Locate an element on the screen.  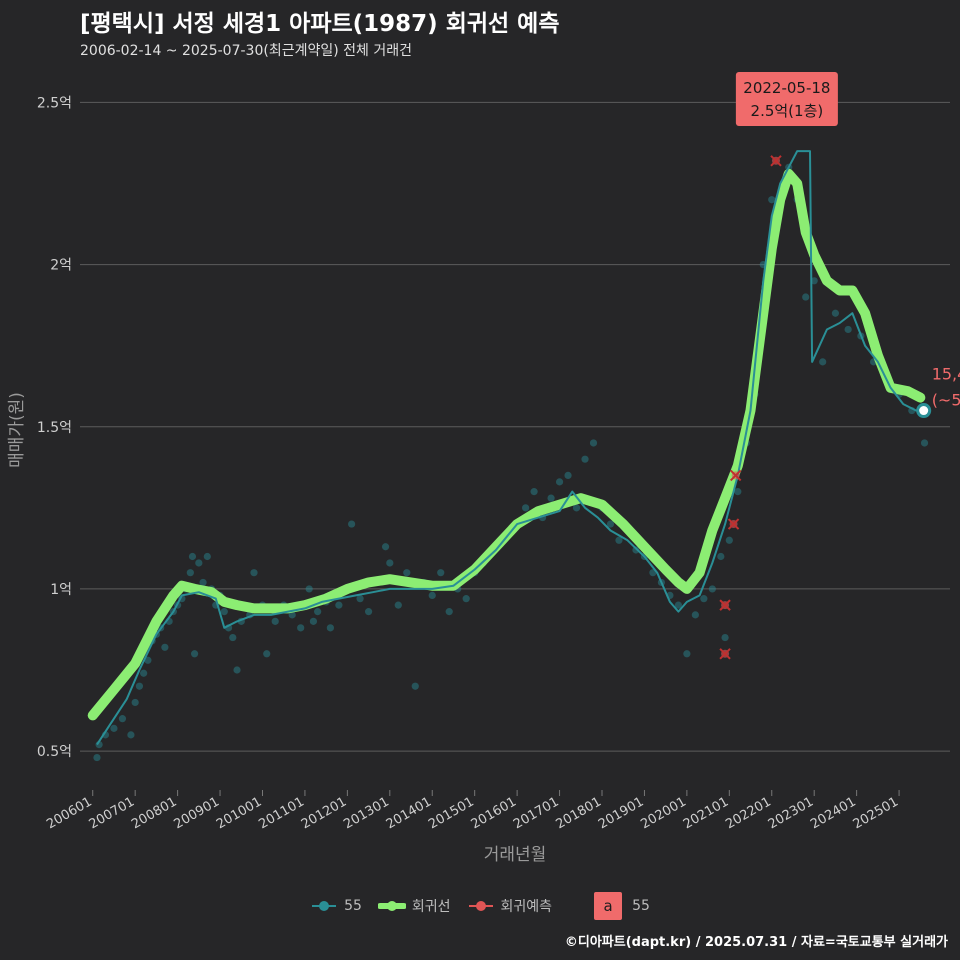
legend-item-55: 55 is located at coordinates (336, 906).